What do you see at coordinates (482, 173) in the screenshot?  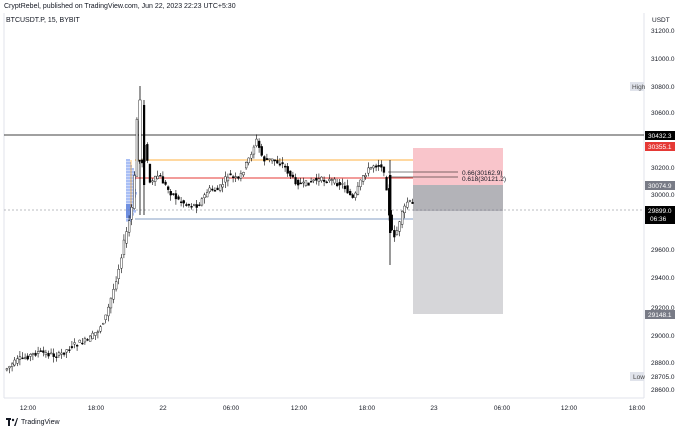 I see `fib-066-label: 0.66(30162.9)` at bounding box center [482, 173].